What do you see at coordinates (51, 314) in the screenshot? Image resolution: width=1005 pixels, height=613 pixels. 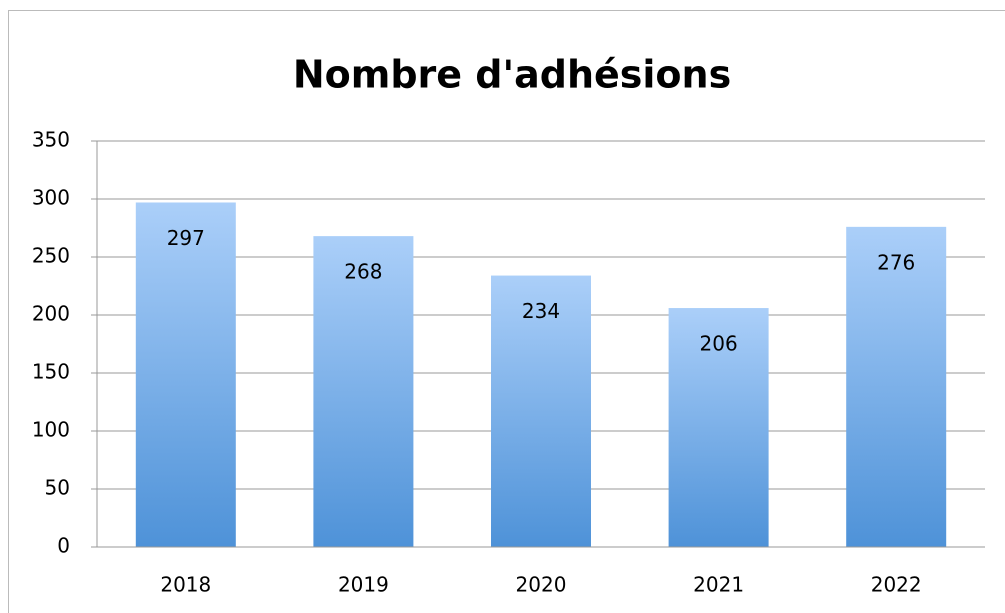 I see `y-tick-label: 200` at bounding box center [51, 314].